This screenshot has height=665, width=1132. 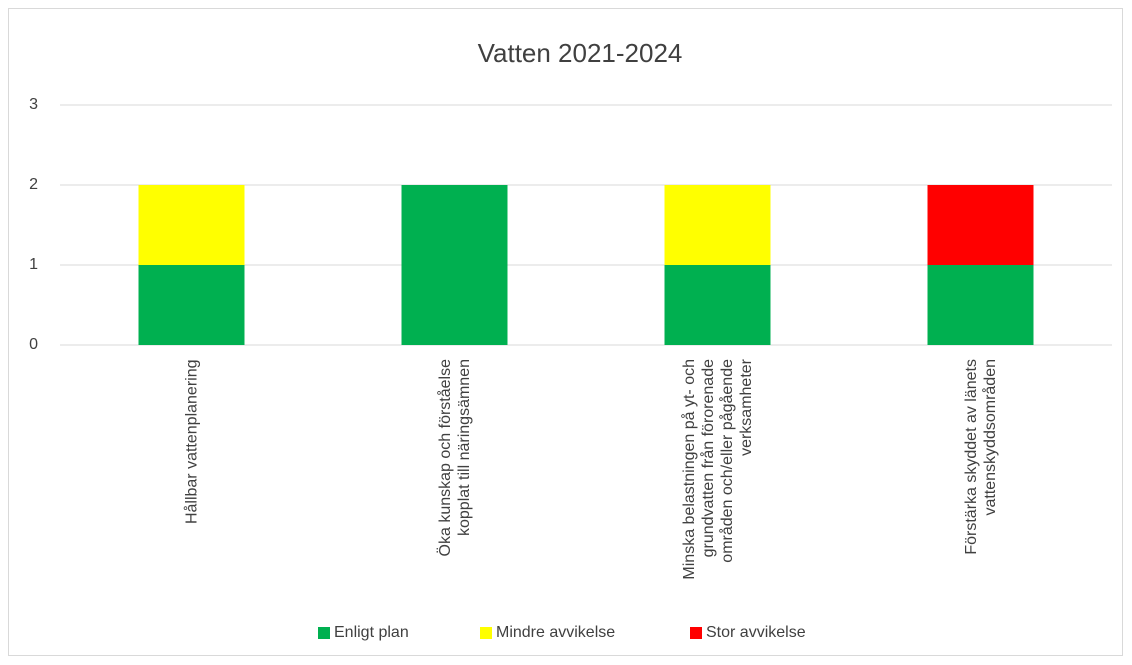 I want to click on legend-label: Enligt plan, so click(x=371, y=632).